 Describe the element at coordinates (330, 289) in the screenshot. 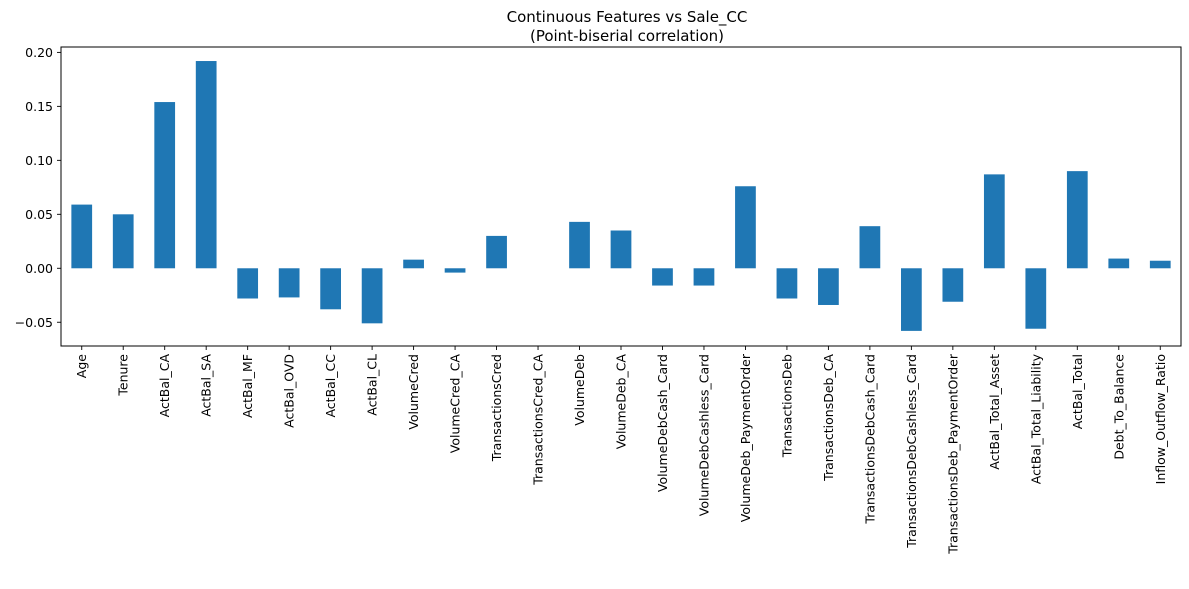

I see `bar-actbal-cc` at that location.